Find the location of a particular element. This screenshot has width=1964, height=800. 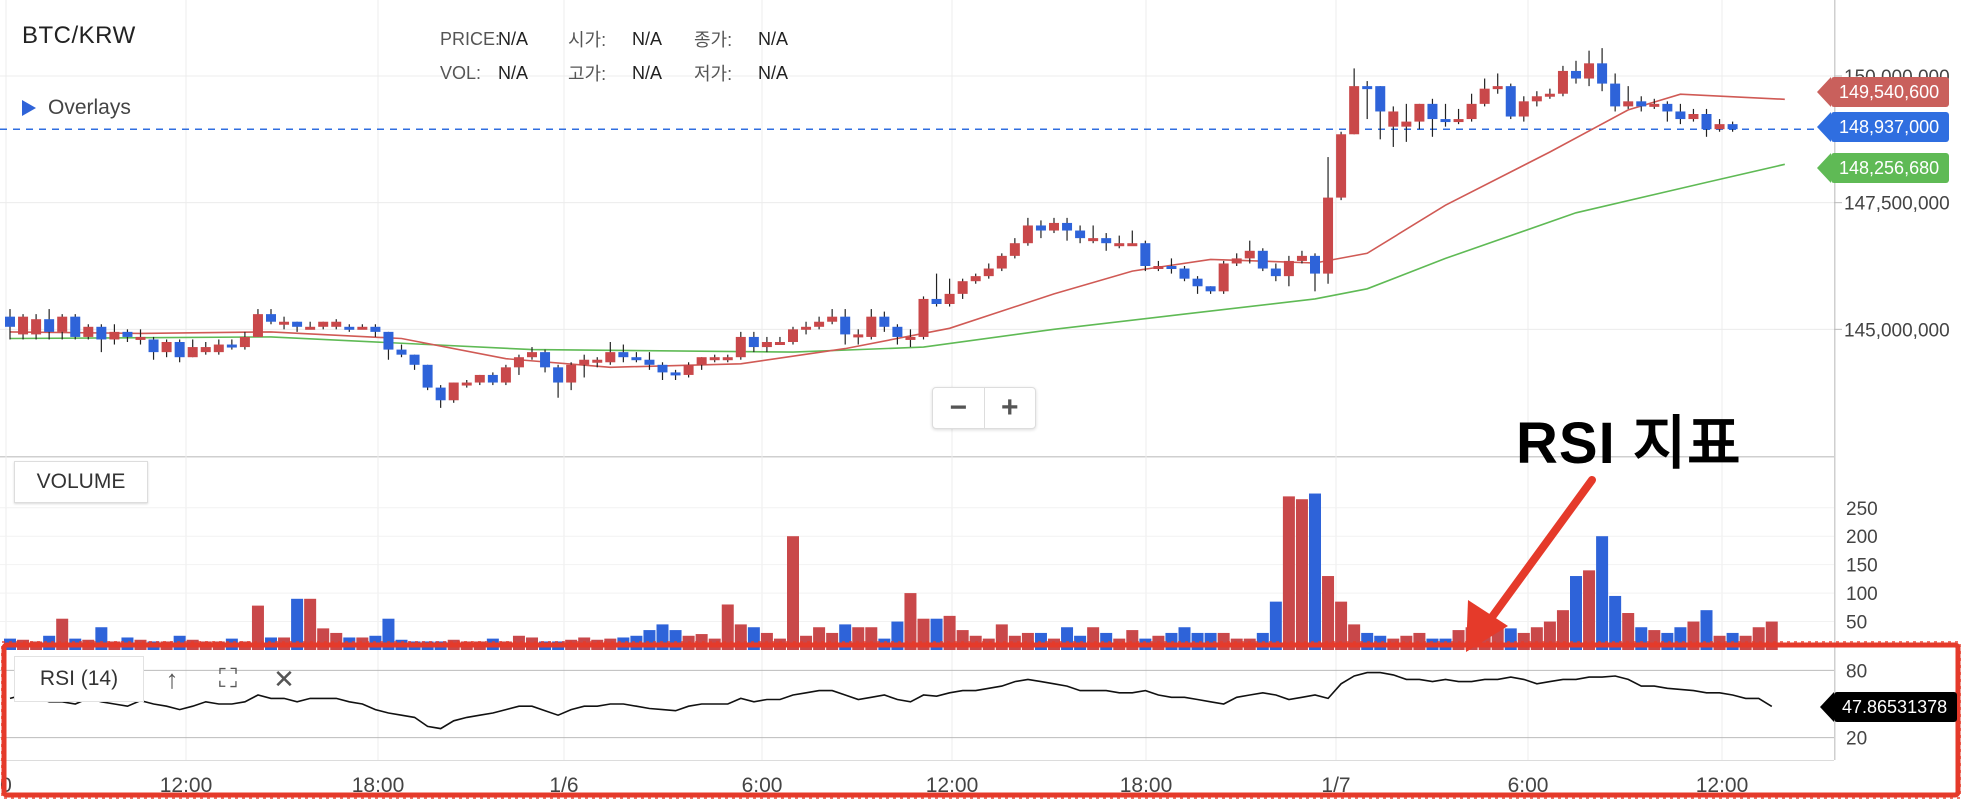

price-tick-label: 145,000,000 is located at coordinates (1897, 330).